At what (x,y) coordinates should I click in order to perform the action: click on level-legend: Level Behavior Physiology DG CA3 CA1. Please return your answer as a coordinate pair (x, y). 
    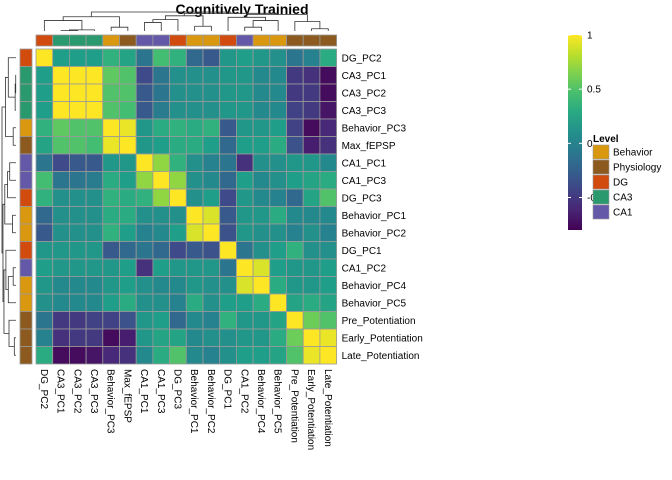
    Looking at the image, I should click on (626, 177).